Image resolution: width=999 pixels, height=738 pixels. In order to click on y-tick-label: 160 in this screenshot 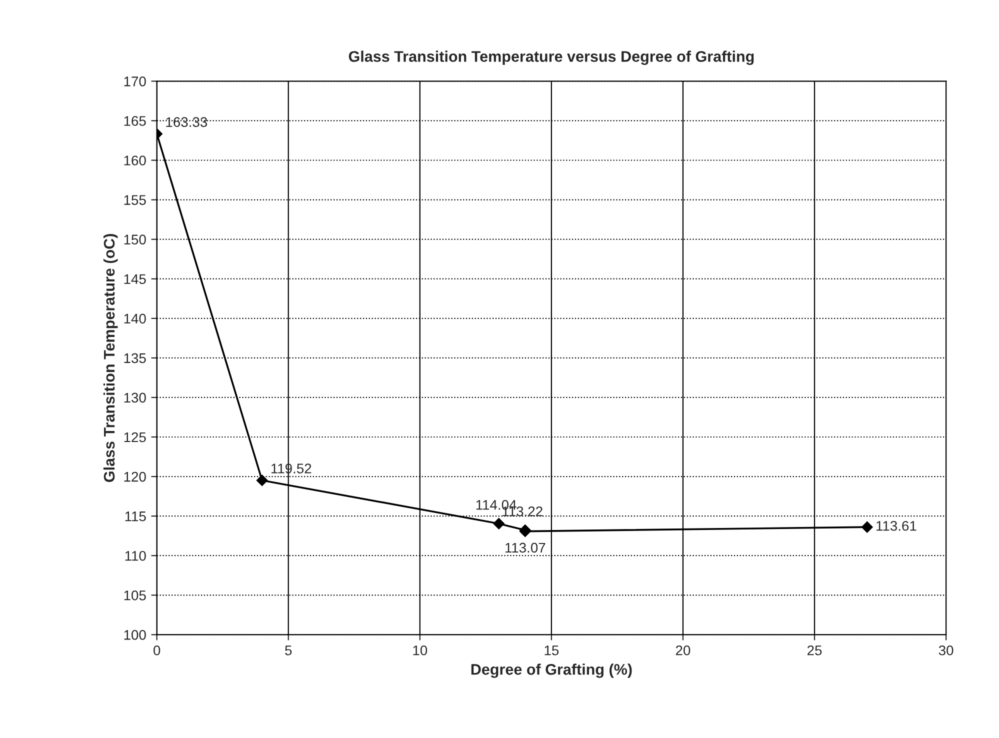, I will do `click(135, 161)`.